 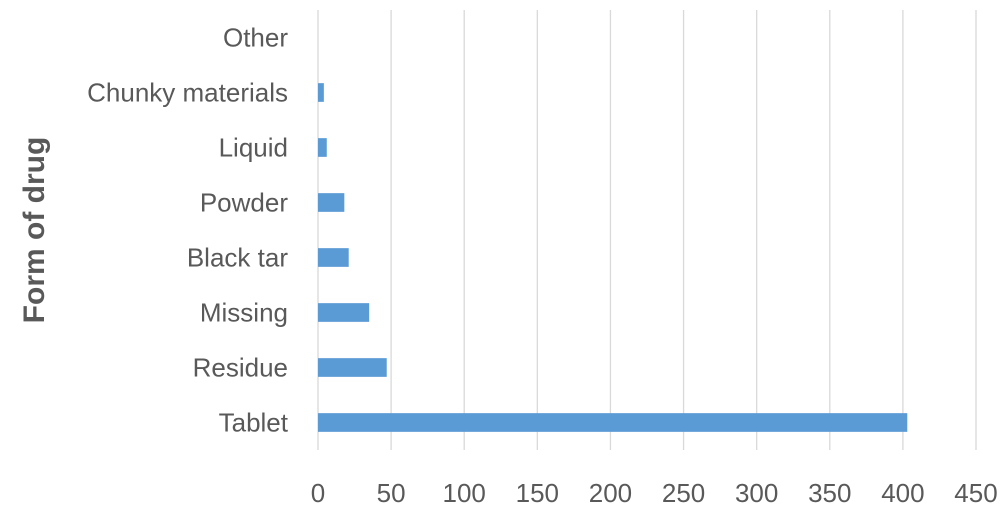 What do you see at coordinates (321, 92) in the screenshot?
I see `bar-chunky-materials` at bounding box center [321, 92].